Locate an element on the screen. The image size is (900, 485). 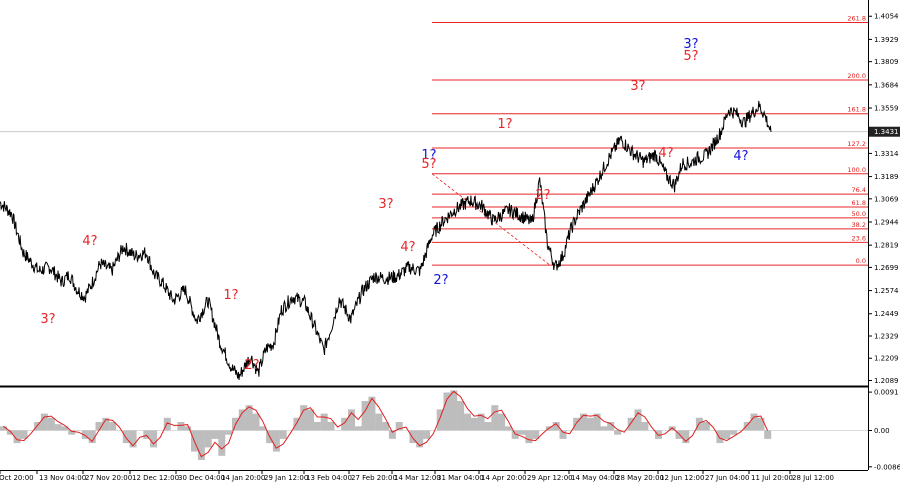
fib-level-label: 200.0 is located at coordinates (856, 76).